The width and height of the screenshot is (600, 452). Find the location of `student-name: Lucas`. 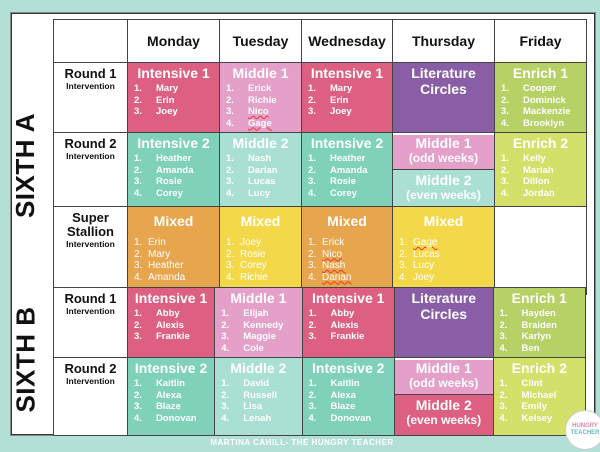

student-name: Lucas is located at coordinates (262, 181).